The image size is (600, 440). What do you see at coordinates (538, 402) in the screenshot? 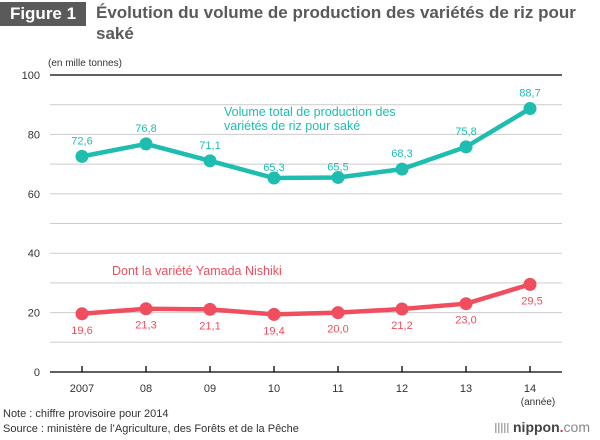
I see `x-axis-label: (année)` at bounding box center [538, 402].